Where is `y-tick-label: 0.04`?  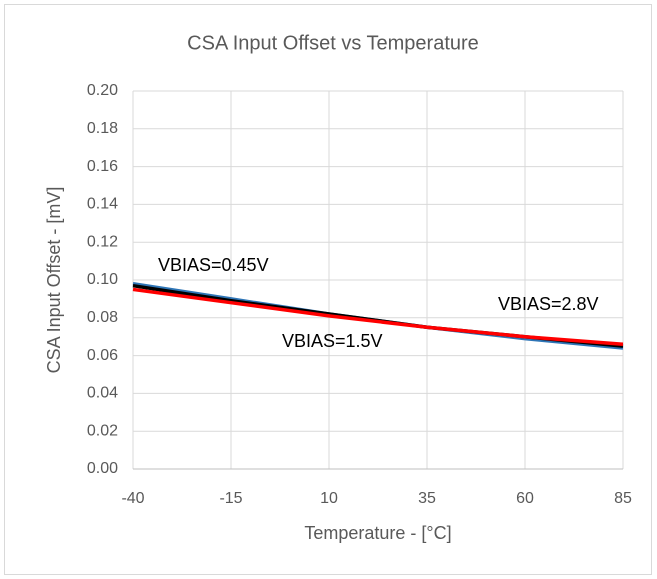 y-tick-label: 0.04 is located at coordinates (102, 393).